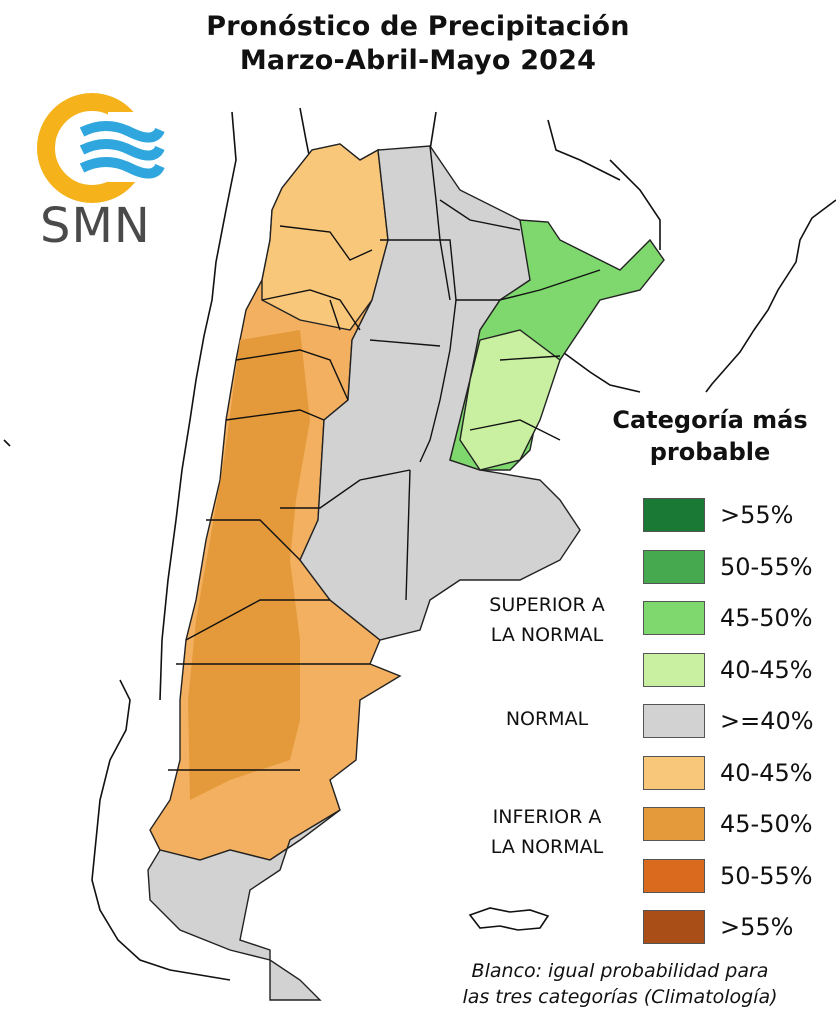 This screenshot has height=1024, width=836. I want to click on map-title-line1: Pronóstico de Precipitación, so click(418, 26).